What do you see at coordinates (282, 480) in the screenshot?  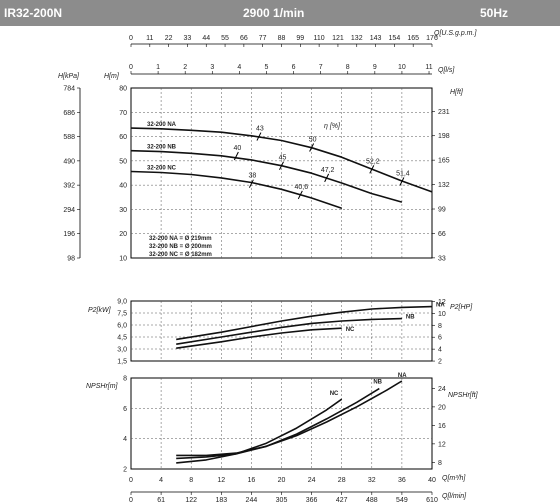 I see `tick-m3h: 20` at bounding box center [282, 480].